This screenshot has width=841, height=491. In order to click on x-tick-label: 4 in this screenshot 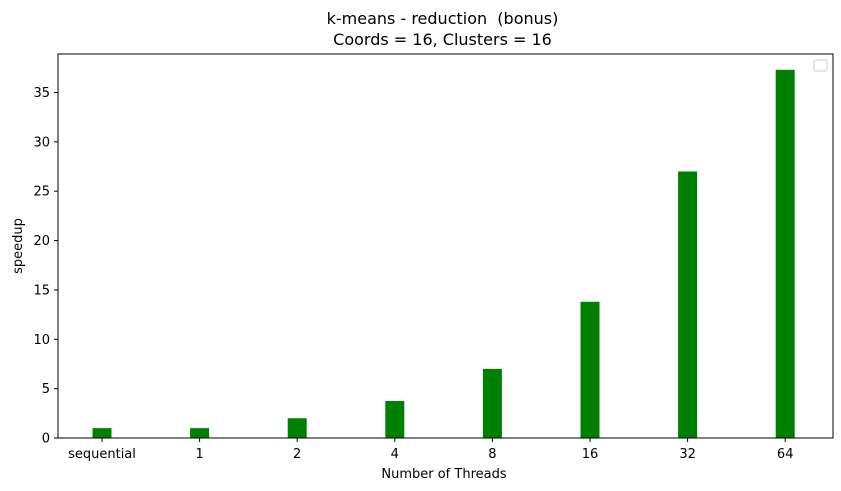, I will do `click(395, 454)`.